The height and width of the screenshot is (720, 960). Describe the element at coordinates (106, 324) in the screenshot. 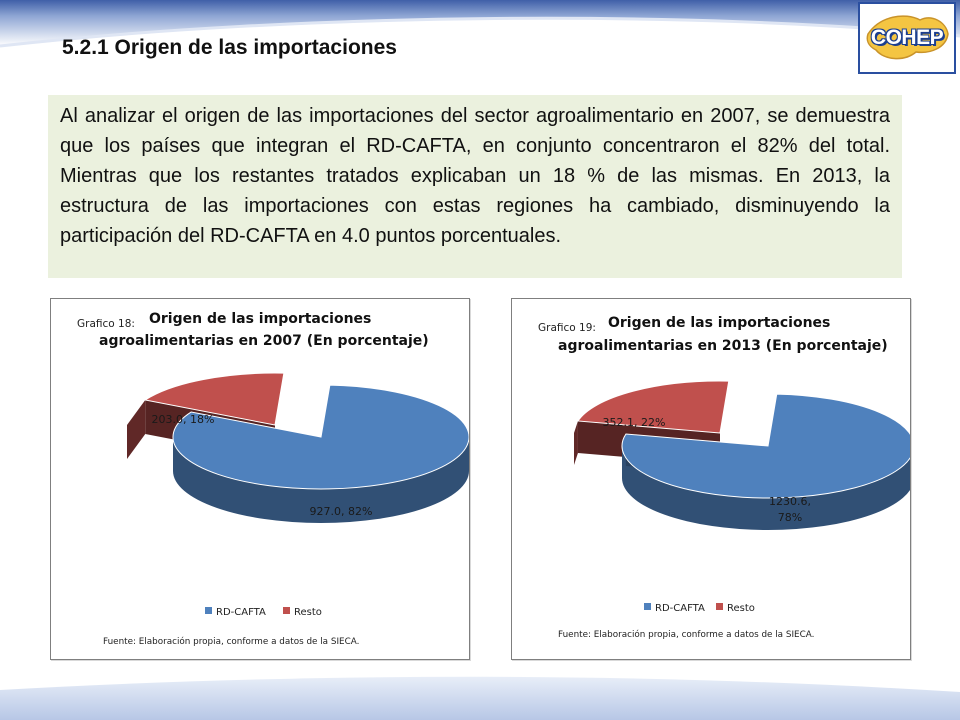

I see `chart-label: Grafico 18:` at that location.